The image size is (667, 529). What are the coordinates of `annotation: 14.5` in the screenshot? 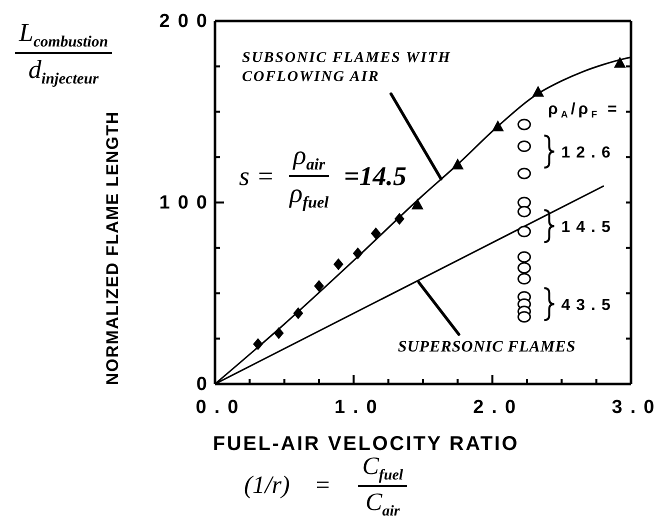 It's located at (588, 227).